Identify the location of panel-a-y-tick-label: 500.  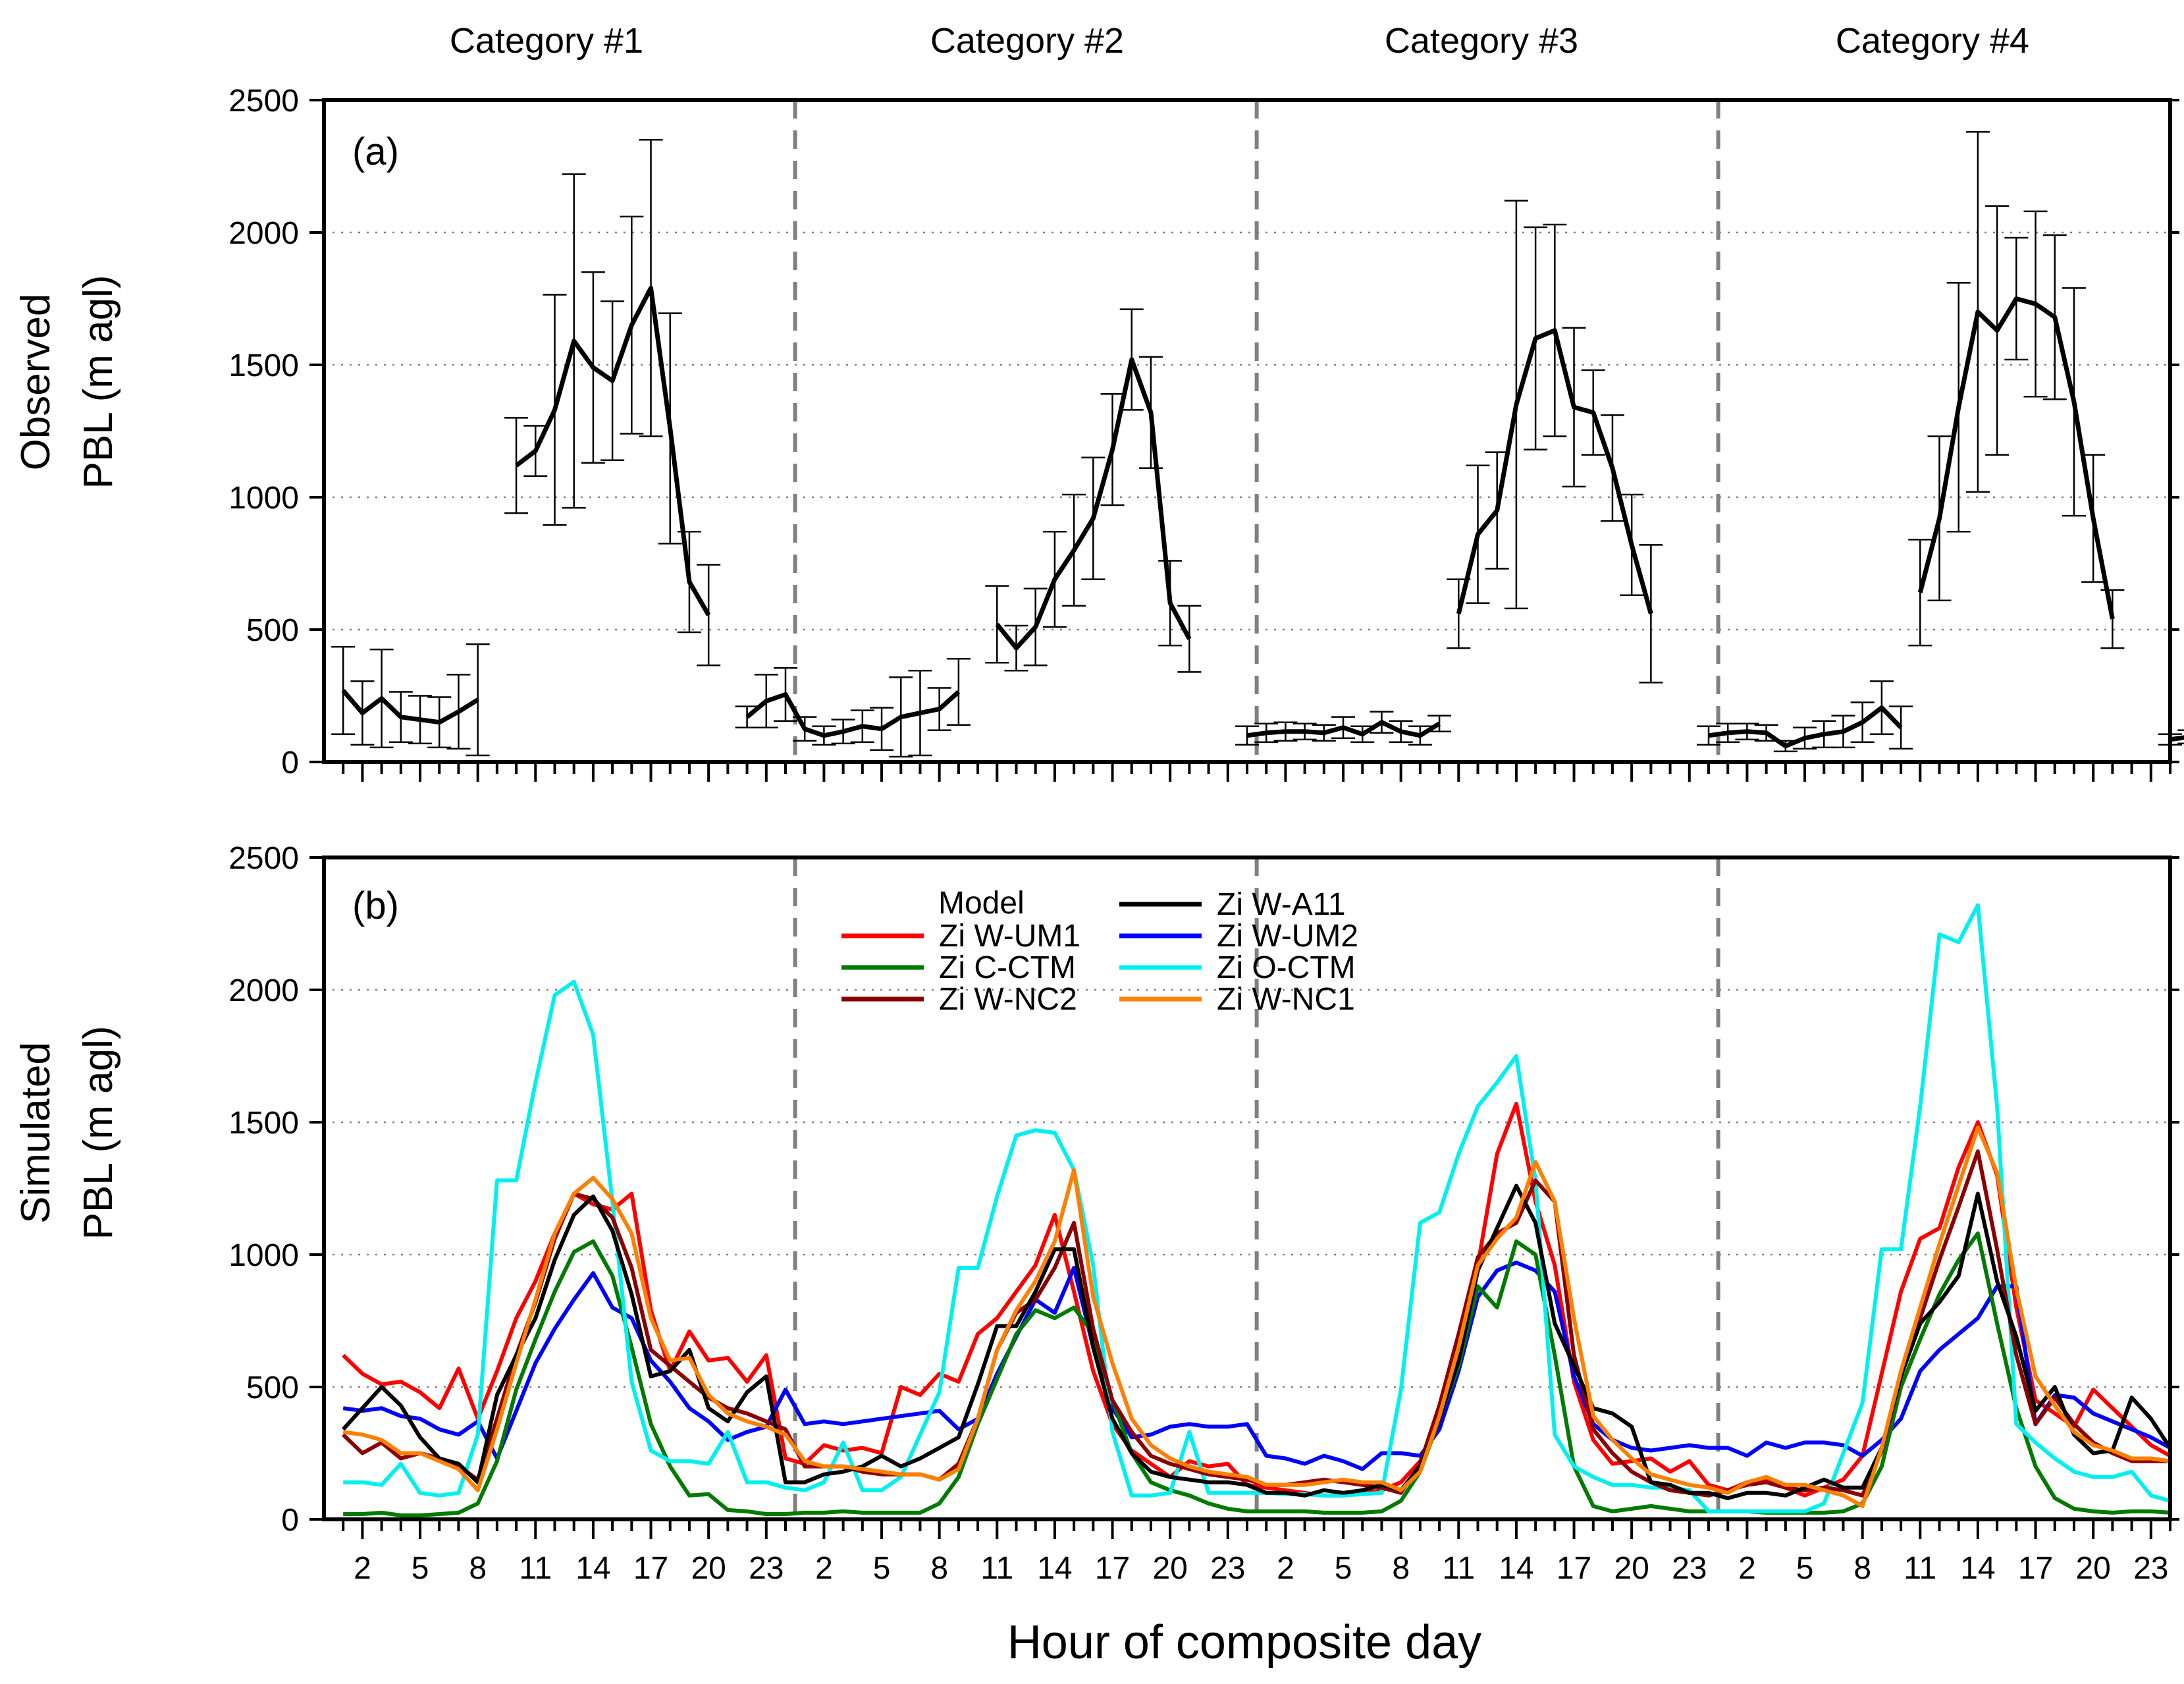
(272, 630).